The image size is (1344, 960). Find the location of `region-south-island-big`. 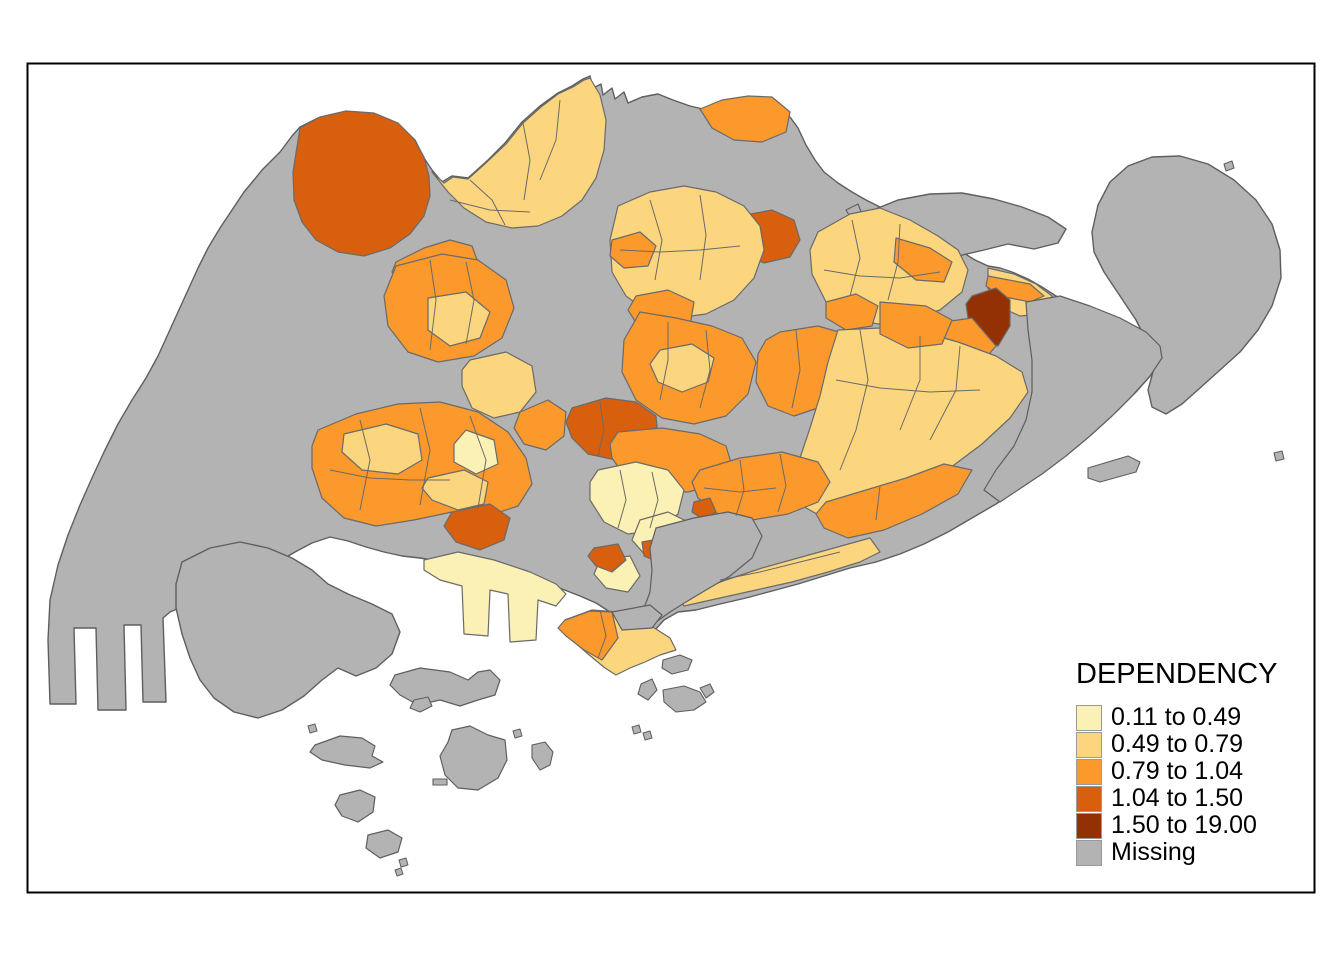

region-south-island-big is located at coordinates (473, 758).